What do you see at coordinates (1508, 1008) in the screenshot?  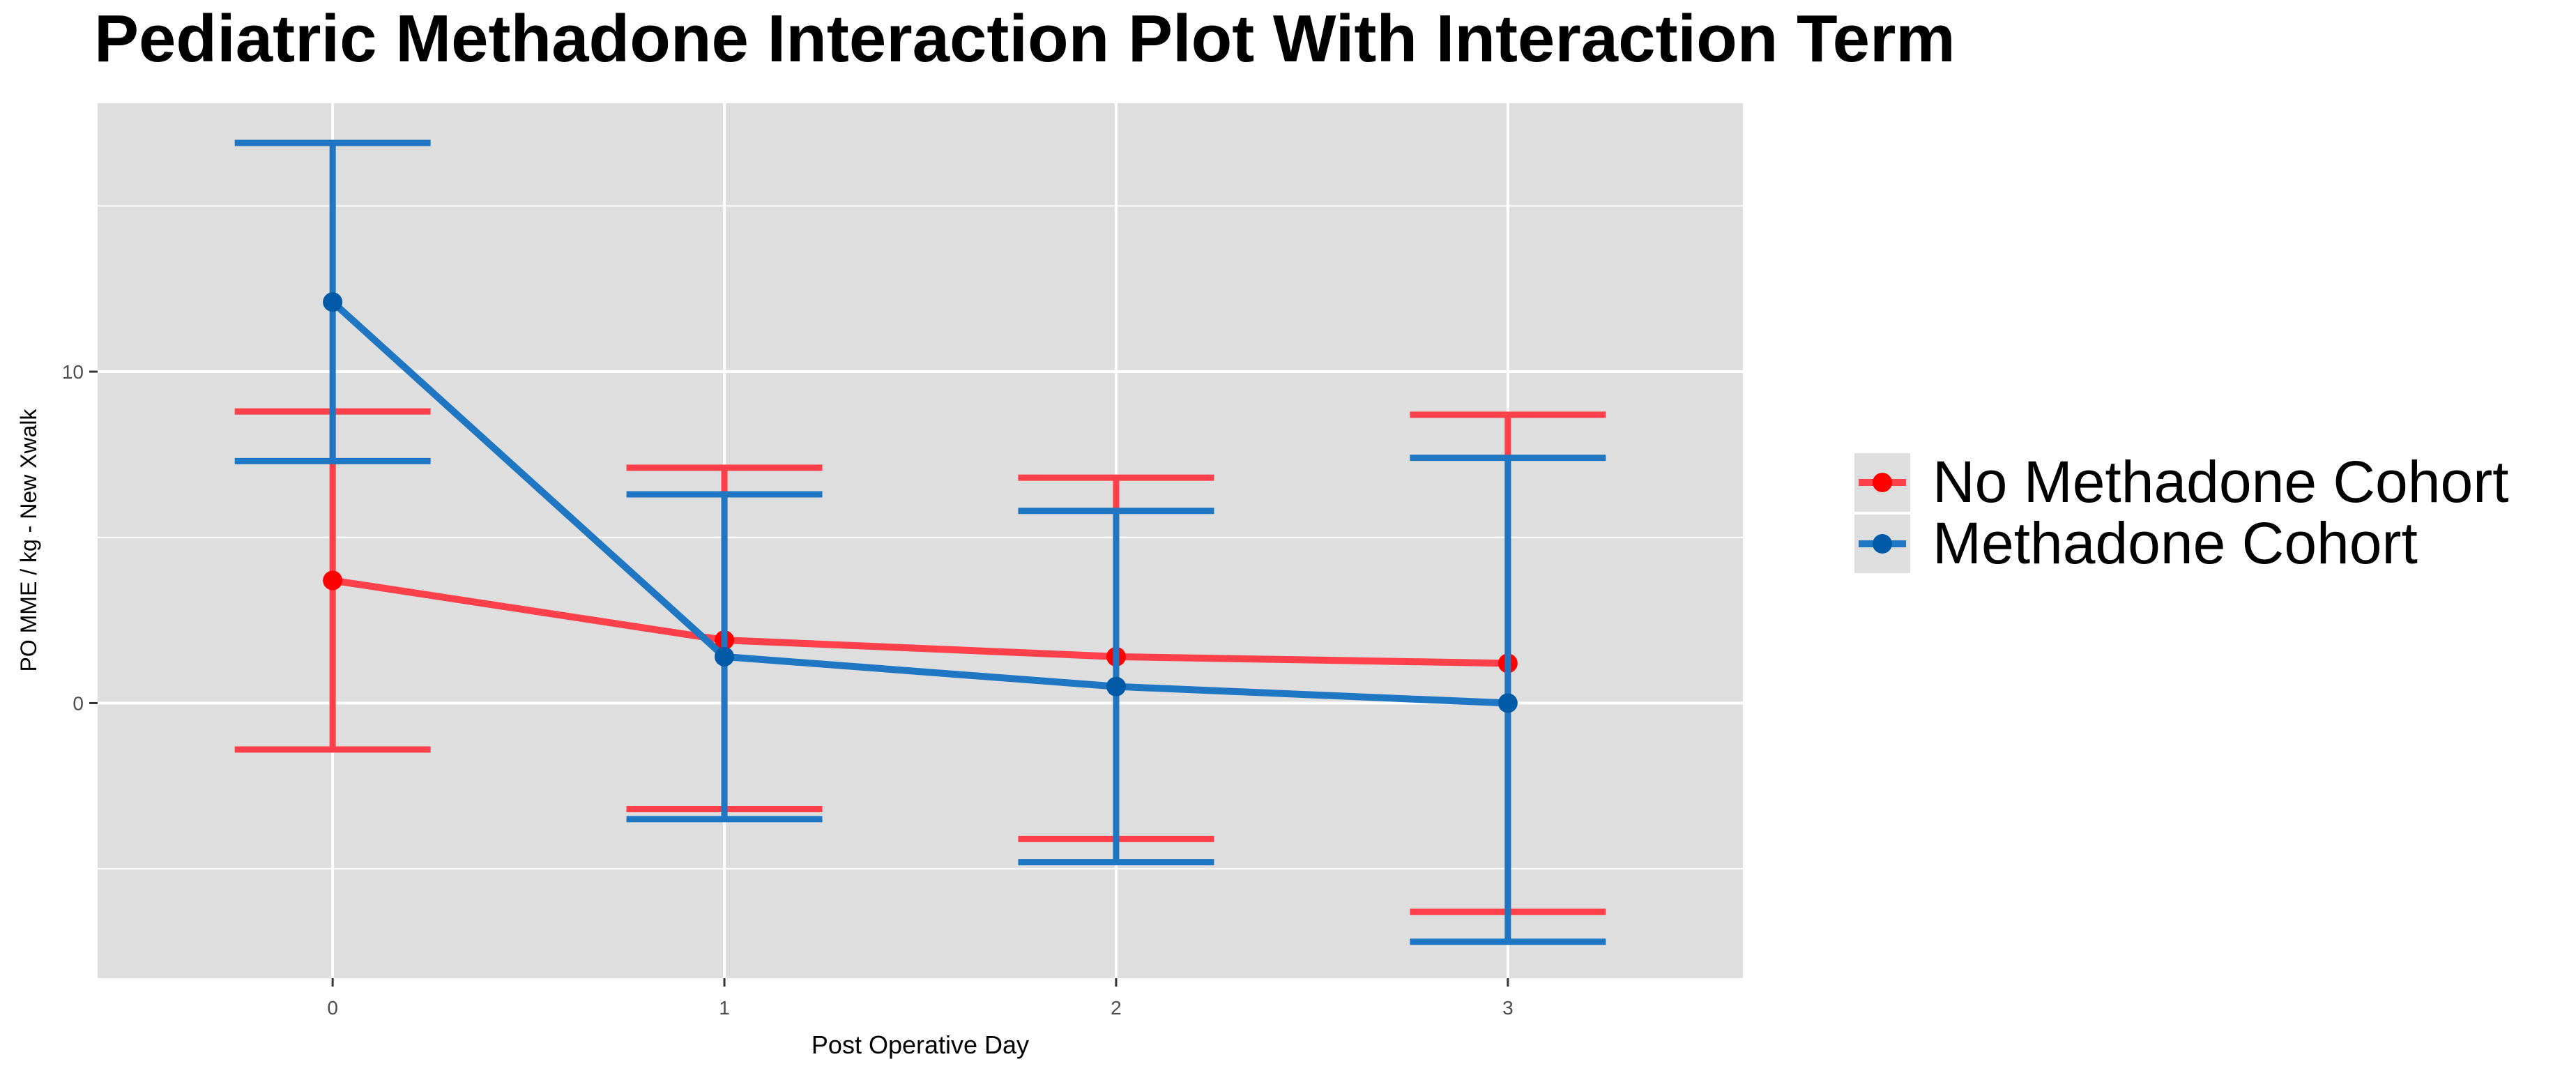 I see `x-tick-label: 3` at bounding box center [1508, 1008].